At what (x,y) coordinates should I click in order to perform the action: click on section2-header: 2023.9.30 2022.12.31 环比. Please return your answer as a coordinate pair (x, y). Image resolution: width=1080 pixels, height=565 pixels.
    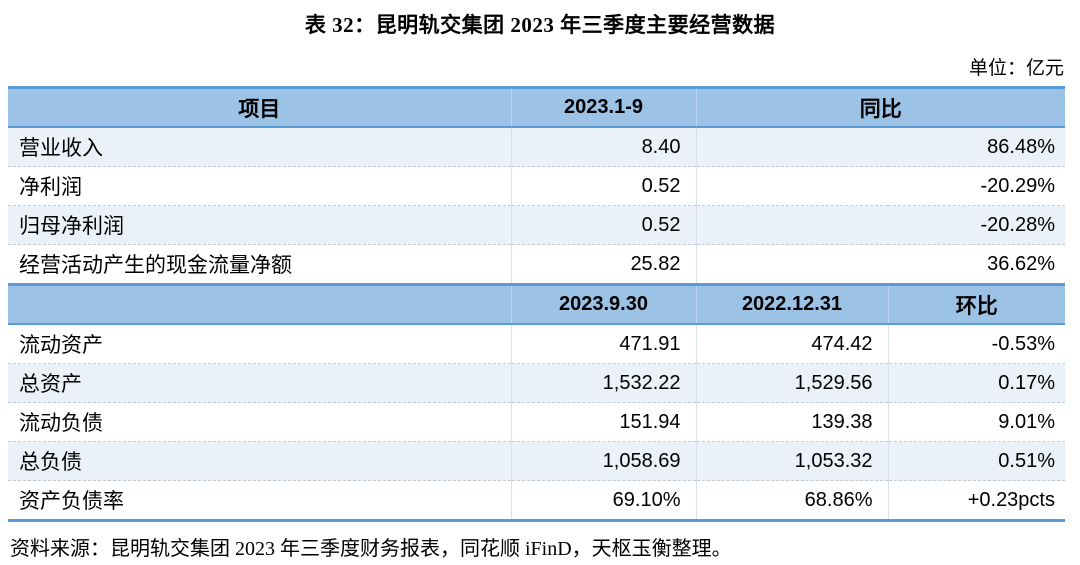
    Looking at the image, I should click on (536, 304).